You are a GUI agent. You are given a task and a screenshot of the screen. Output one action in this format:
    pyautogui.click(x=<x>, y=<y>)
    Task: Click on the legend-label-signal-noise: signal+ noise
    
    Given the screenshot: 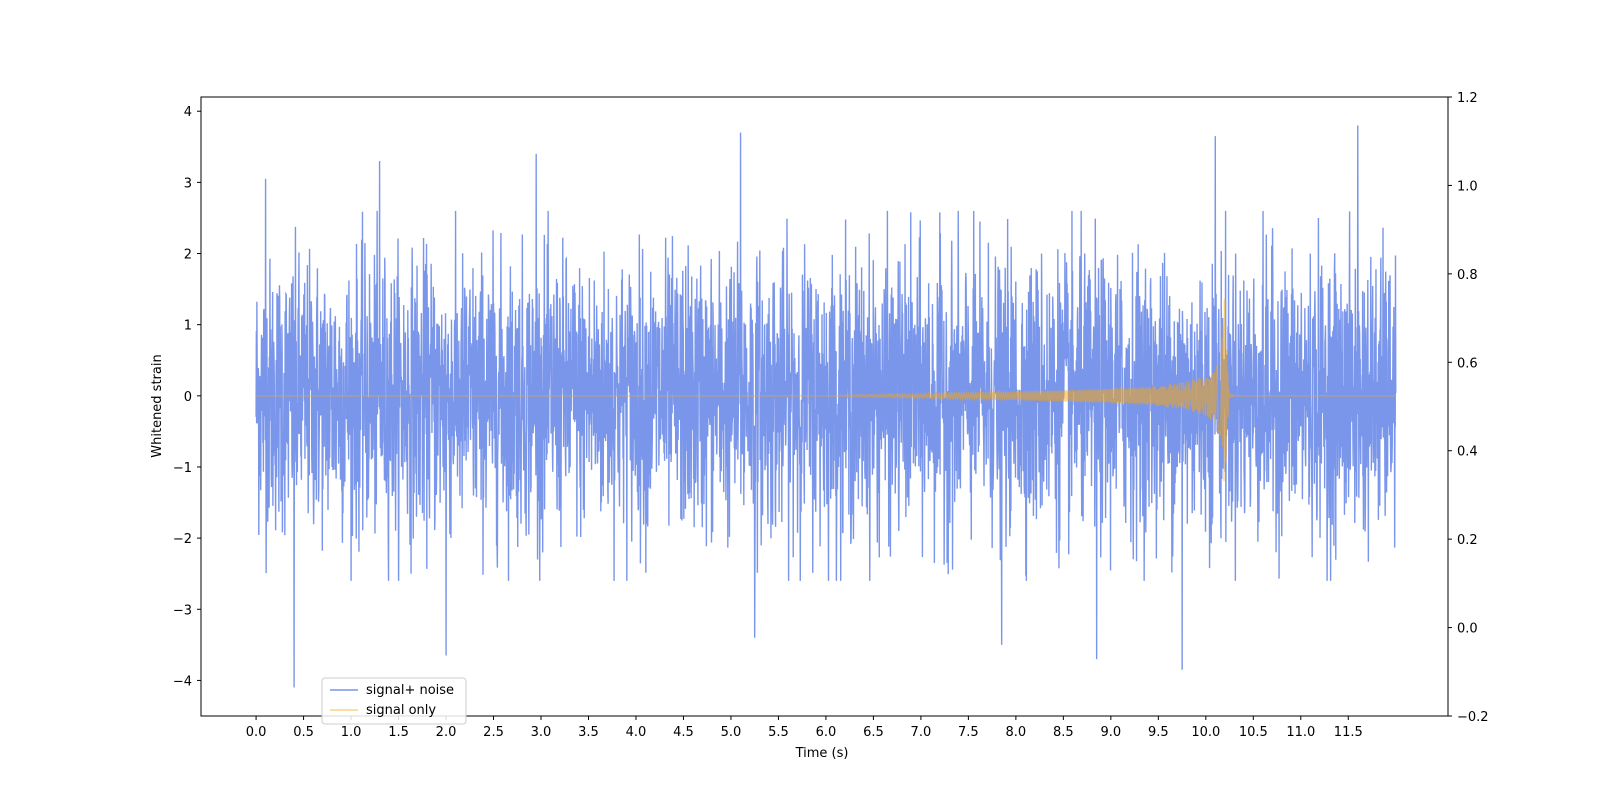 What is the action you would take?
    pyautogui.click(x=410, y=690)
    